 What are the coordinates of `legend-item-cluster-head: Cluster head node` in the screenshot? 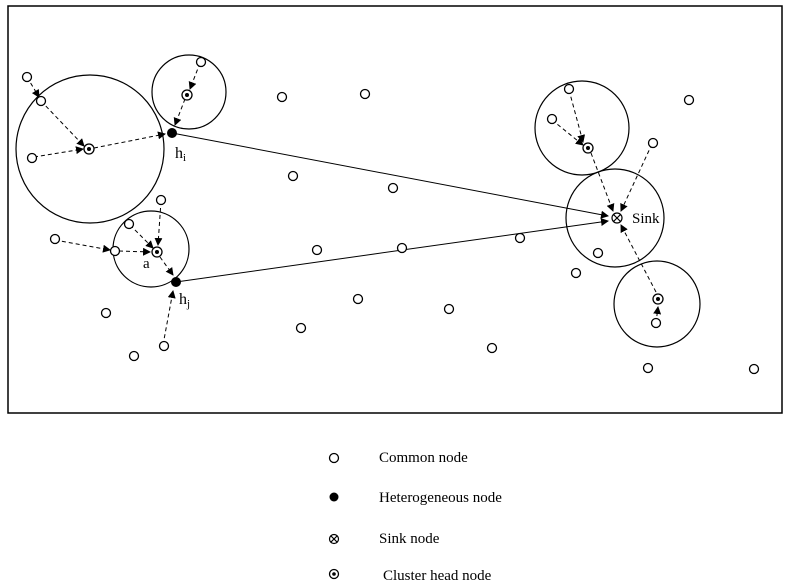 It's located at (410, 576).